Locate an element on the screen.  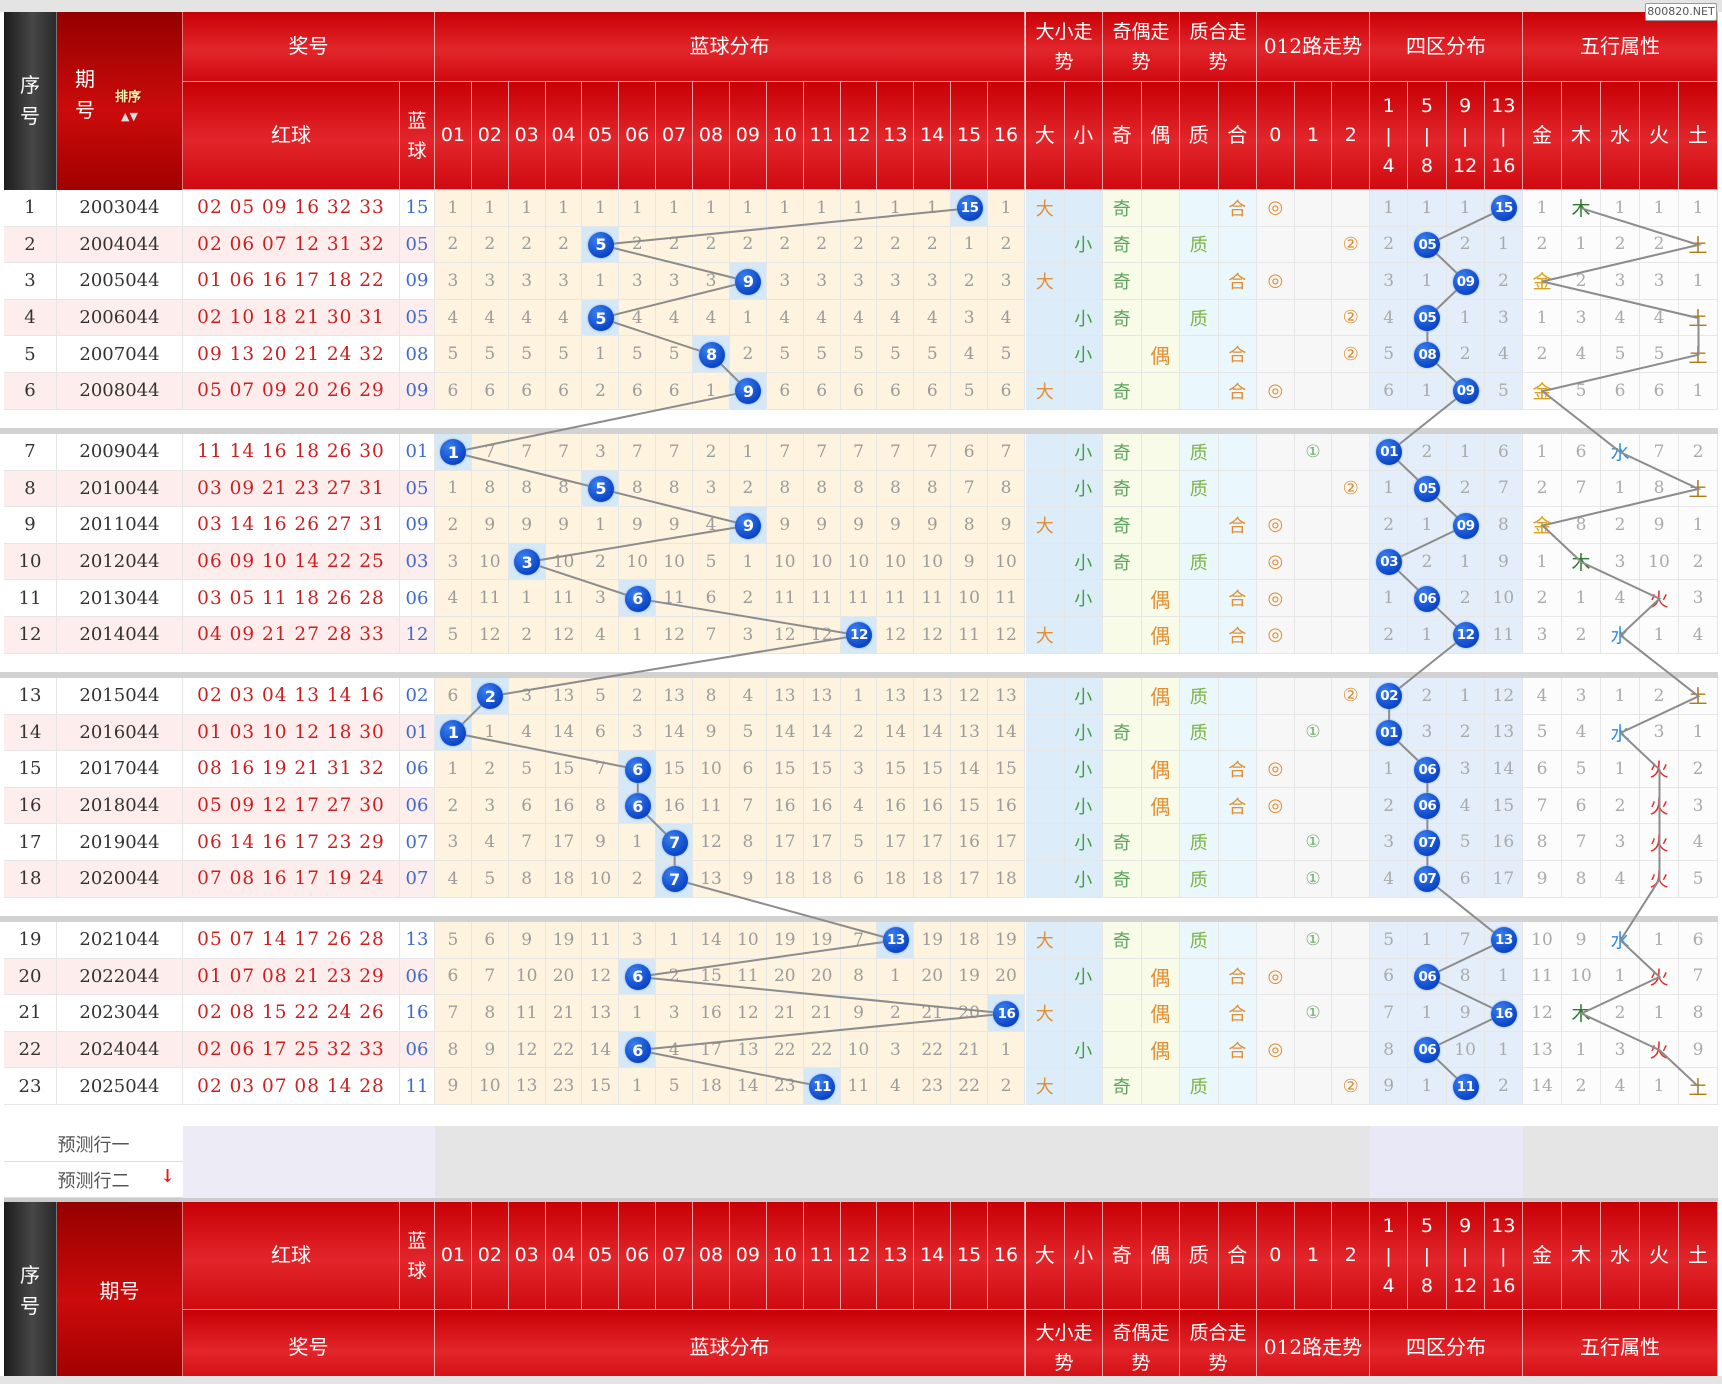
header-period: 期 号 排序 ▲▼ is located at coordinates (120, 101).